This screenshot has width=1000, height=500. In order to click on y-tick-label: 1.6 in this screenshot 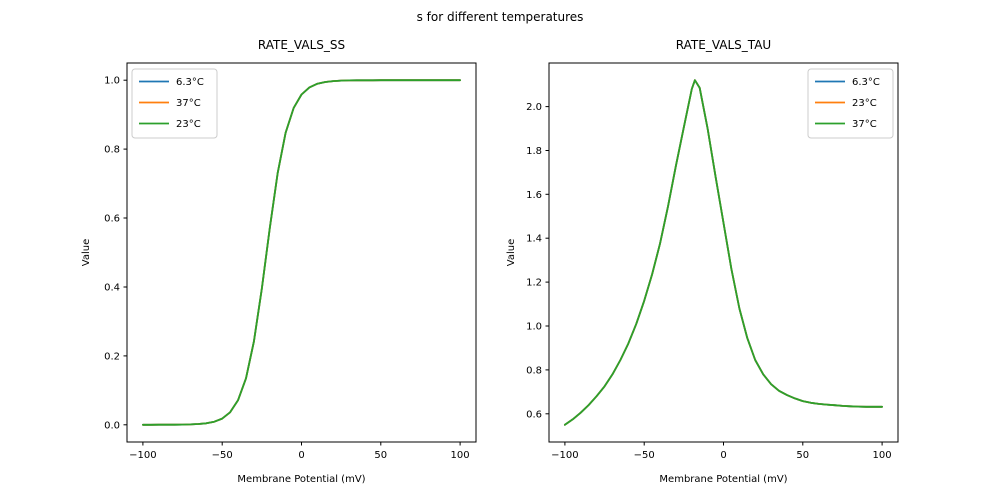, I will do `click(534, 195)`.